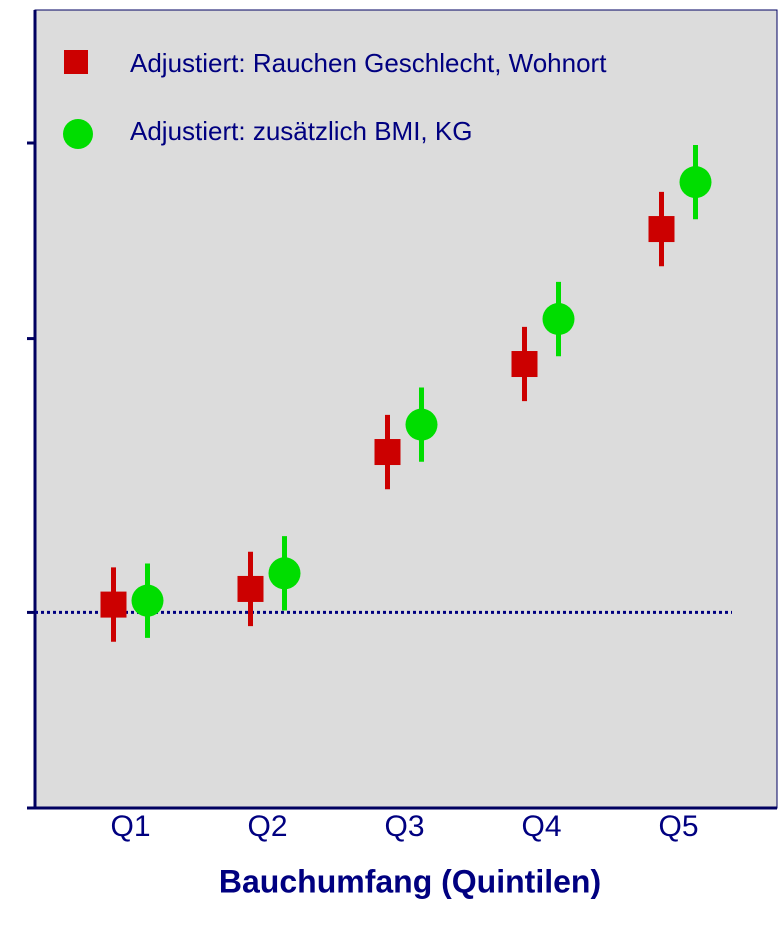 Image resolution: width=784 pixels, height=933 pixels. What do you see at coordinates (404, 826) in the screenshot?
I see `x-tick-label: Q3` at bounding box center [404, 826].